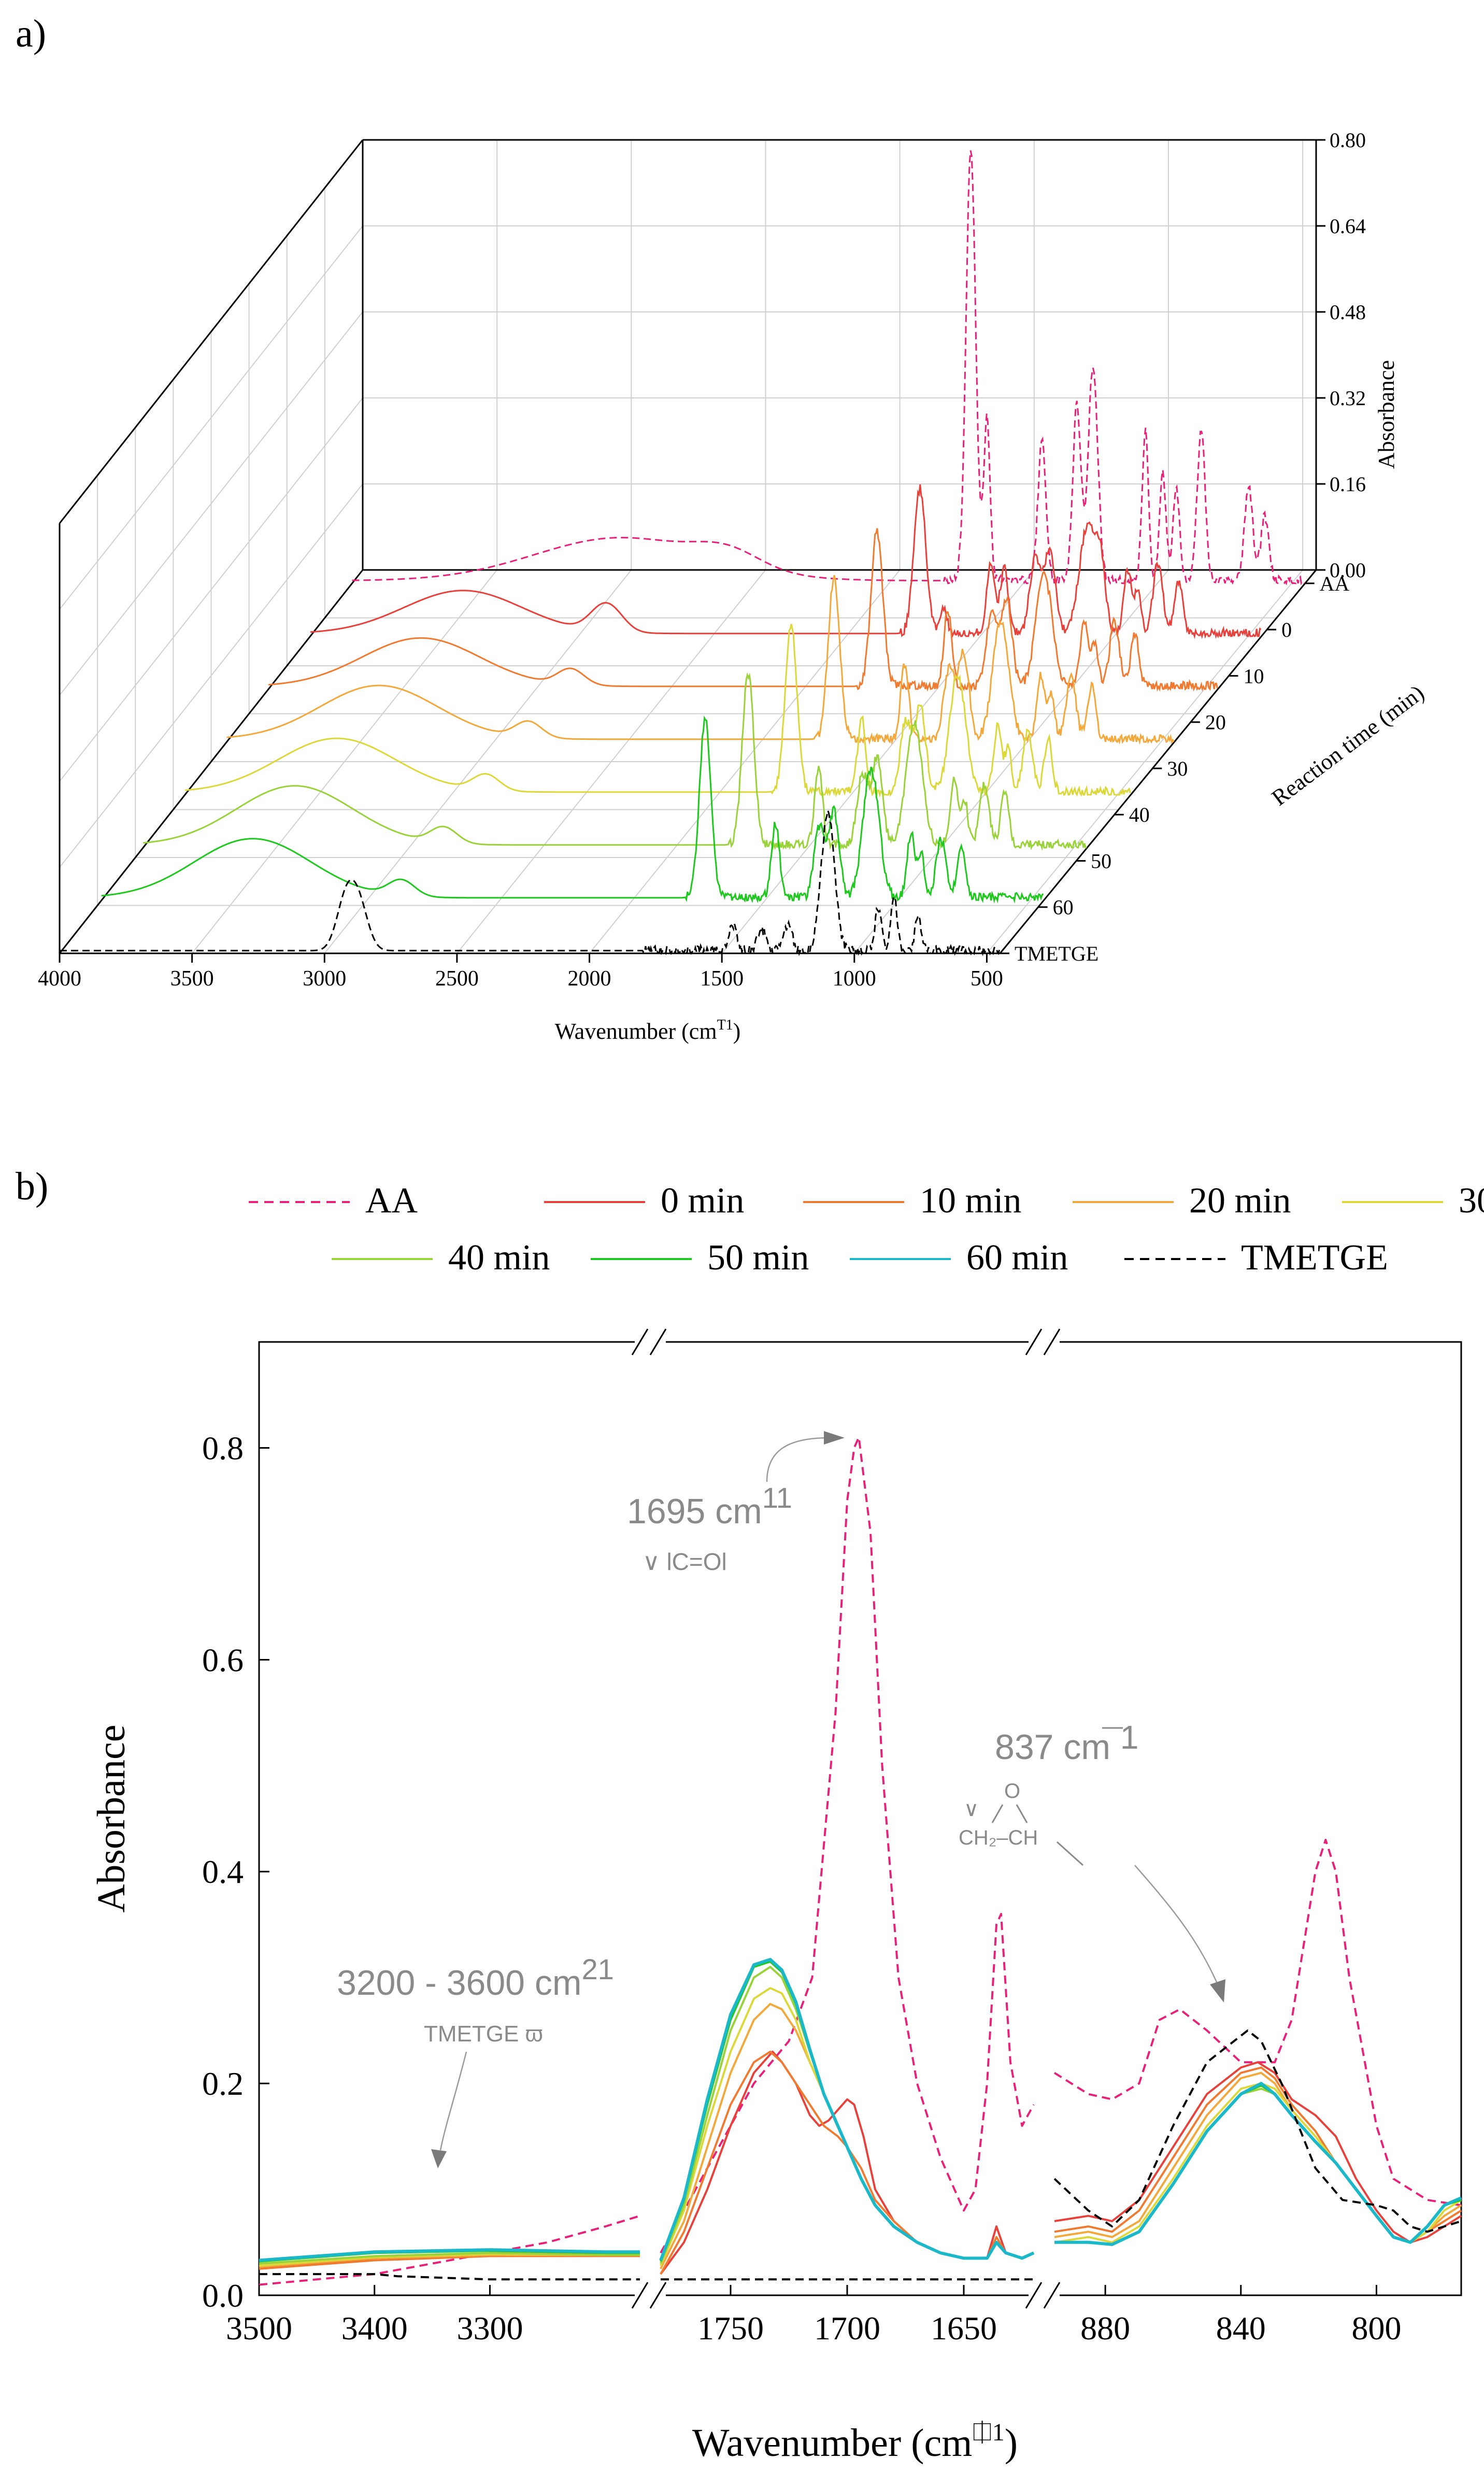 The height and width of the screenshot is (2487, 1484). Describe the element at coordinates (703, 1201) in the screenshot. I see `legend-label-0-min: 0 min` at that location.